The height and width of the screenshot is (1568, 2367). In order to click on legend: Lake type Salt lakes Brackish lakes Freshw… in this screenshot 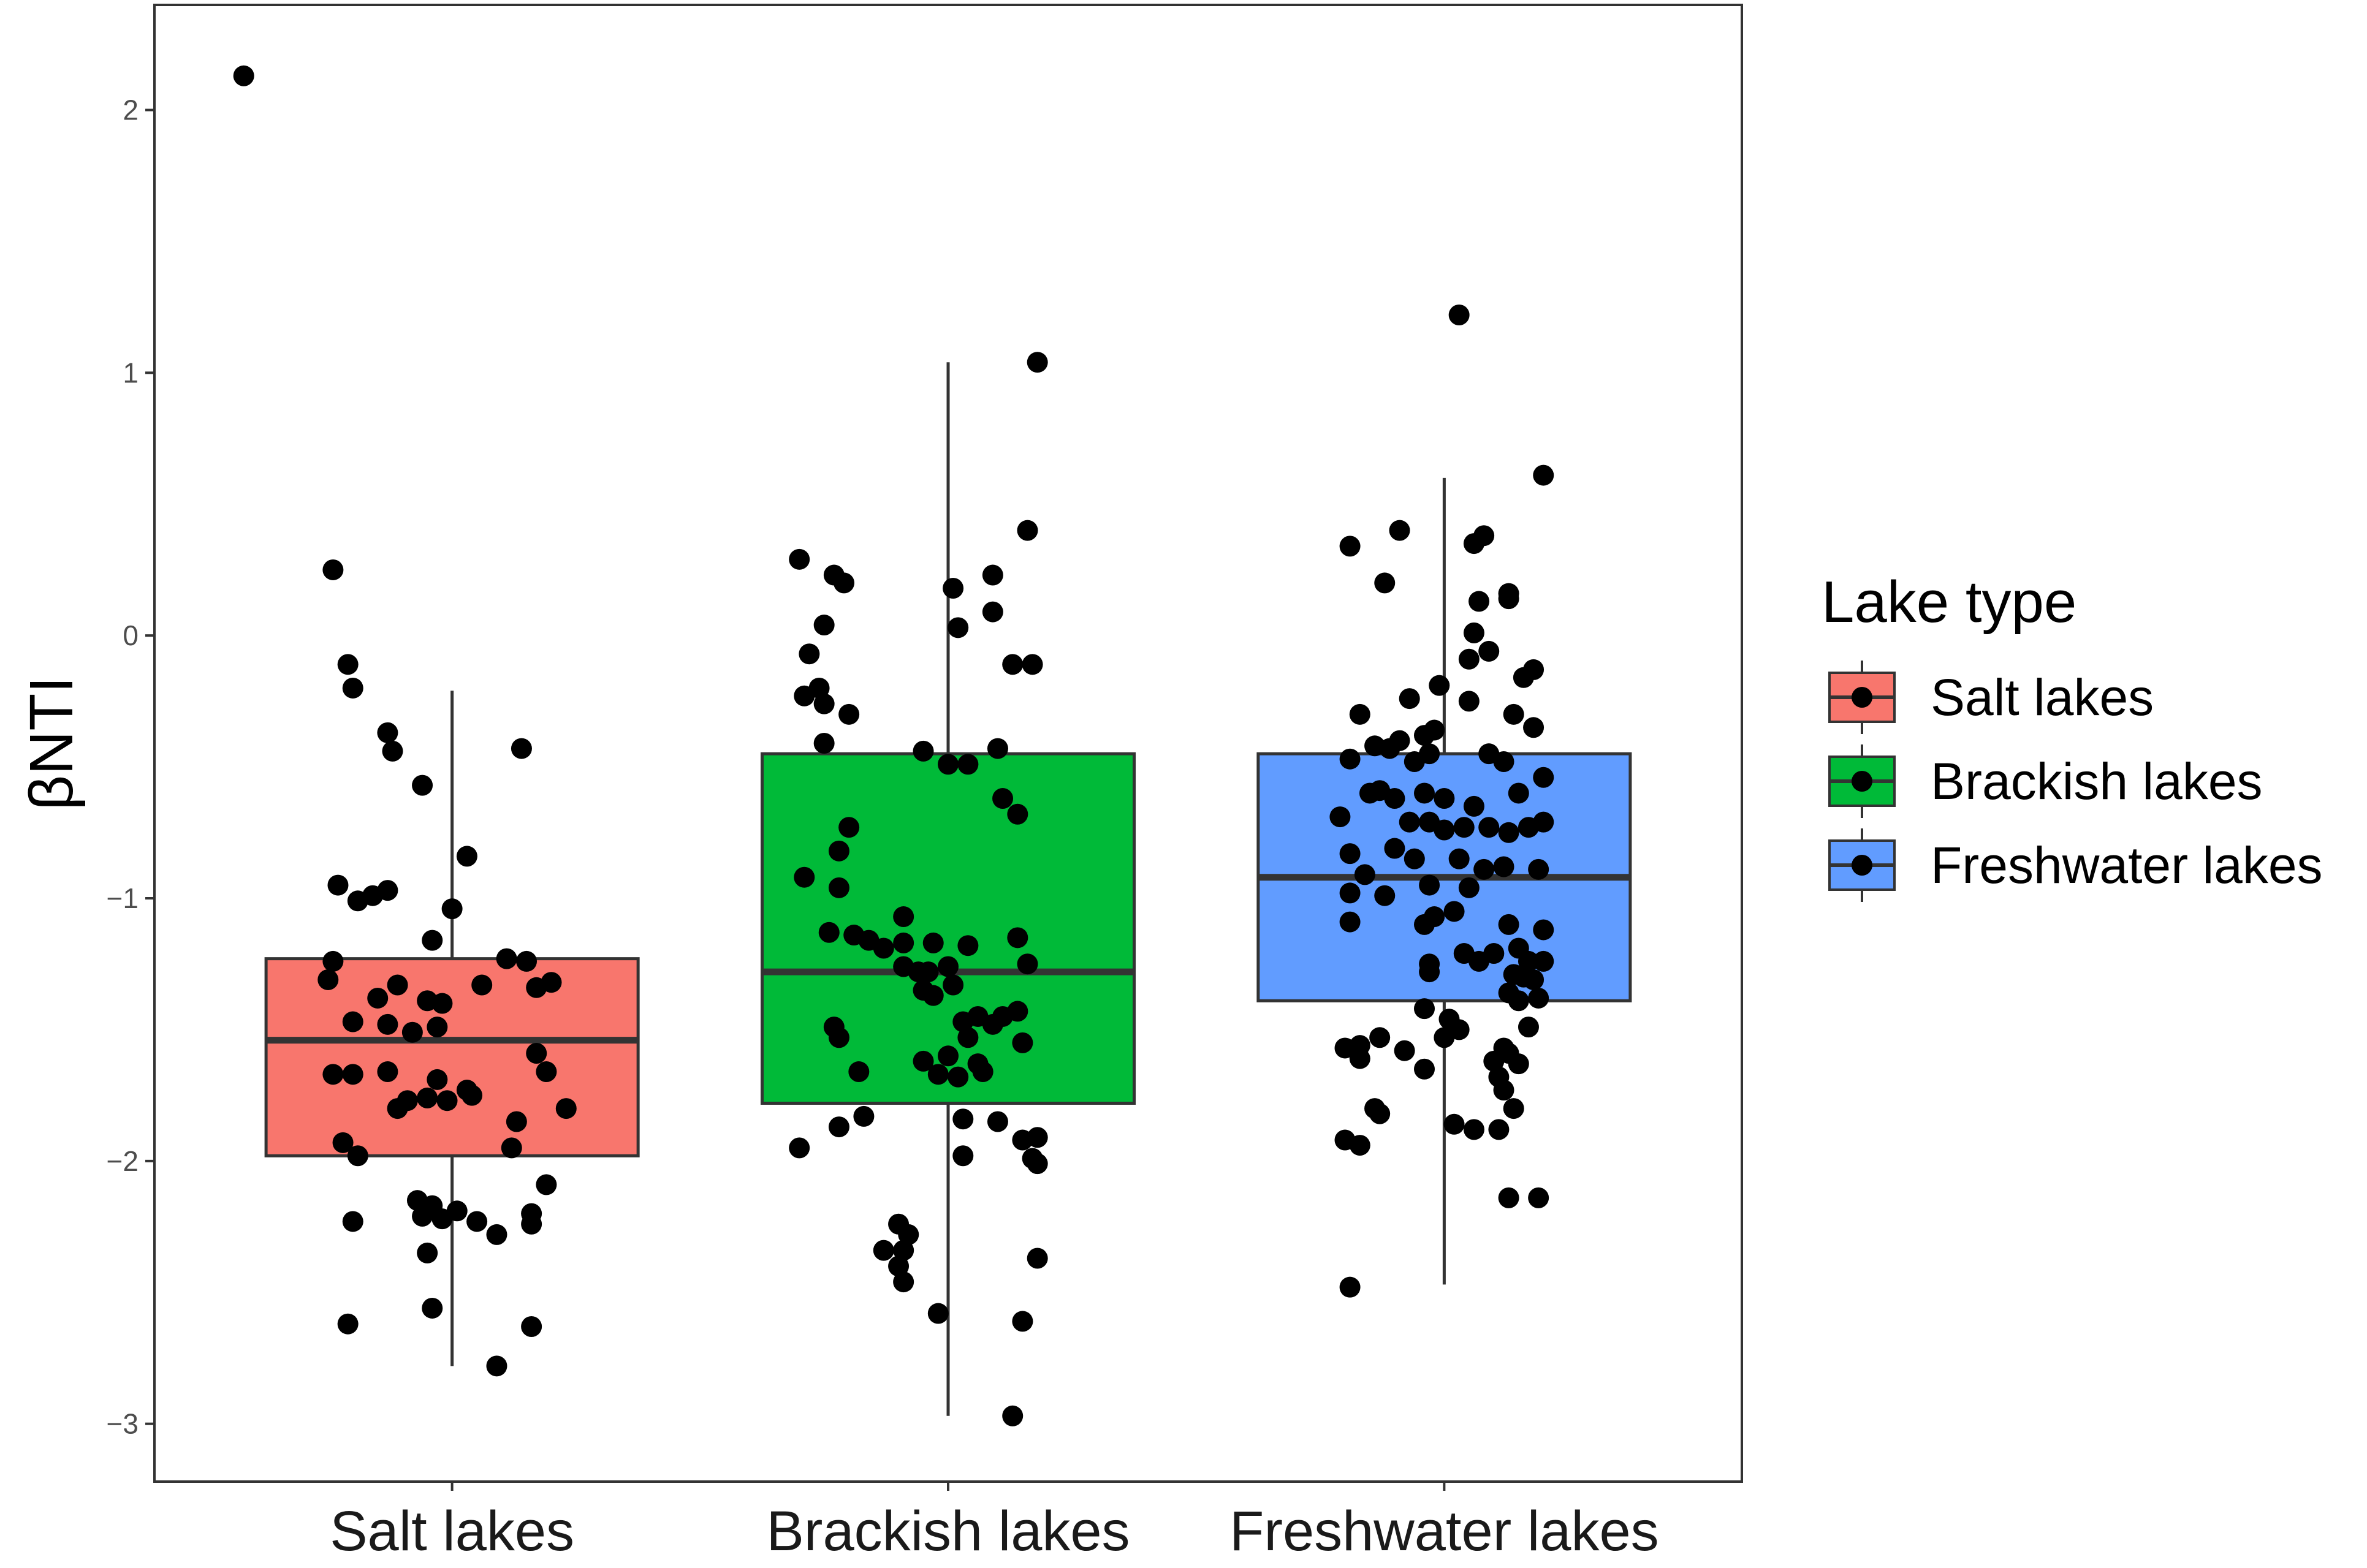, I will do `click(2073, 735)`.